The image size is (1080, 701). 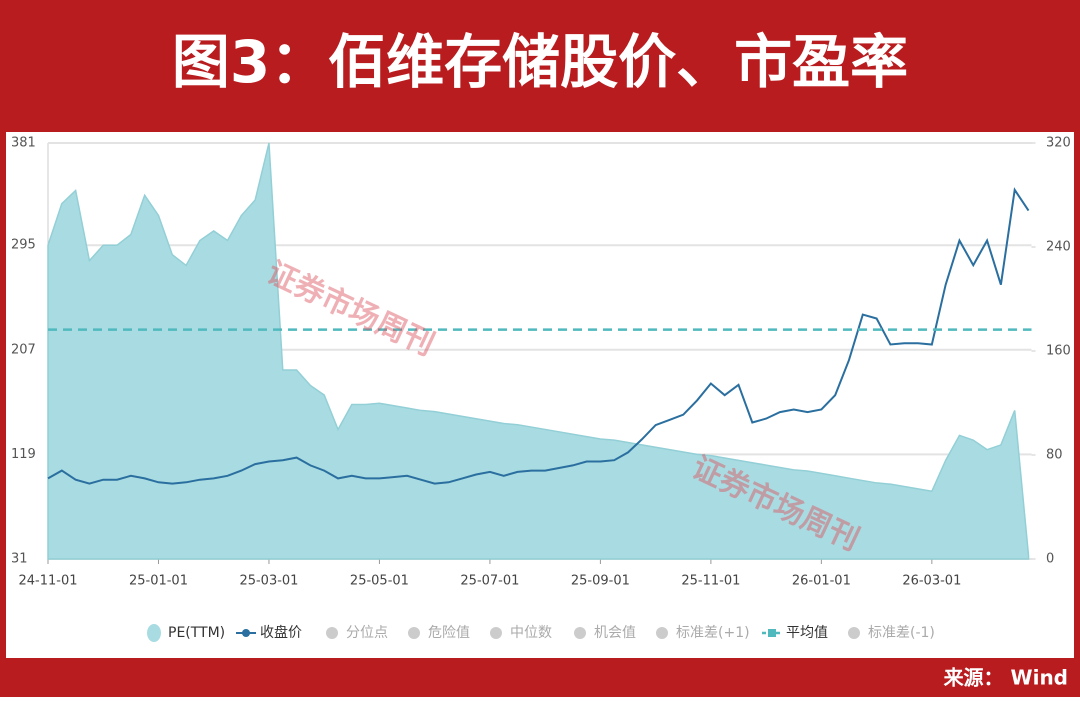 I want to click on y-tick-label: 295, so click(x=23, y=245).